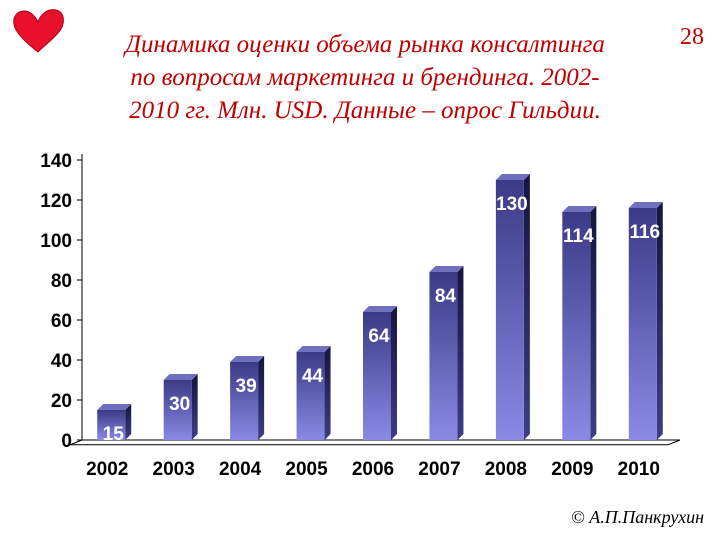  What do you see at coordinates (373, 469) in the screenshot?
I see `x-tick-label: 2006` at bounding box center [373, 469].